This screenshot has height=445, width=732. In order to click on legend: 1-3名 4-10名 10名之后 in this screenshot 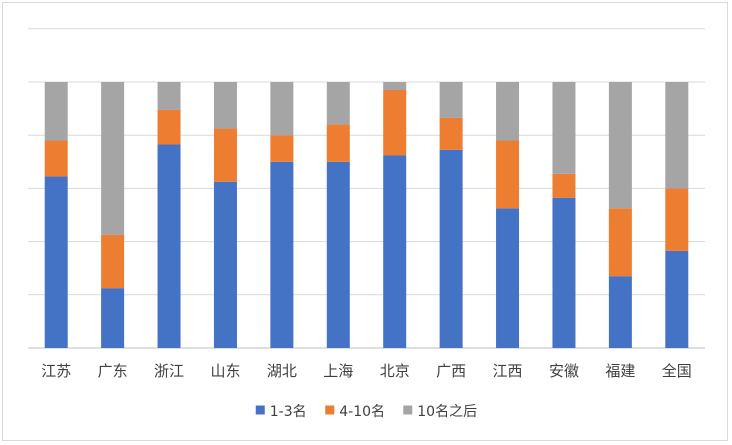, I will do `click(366, 412)`.